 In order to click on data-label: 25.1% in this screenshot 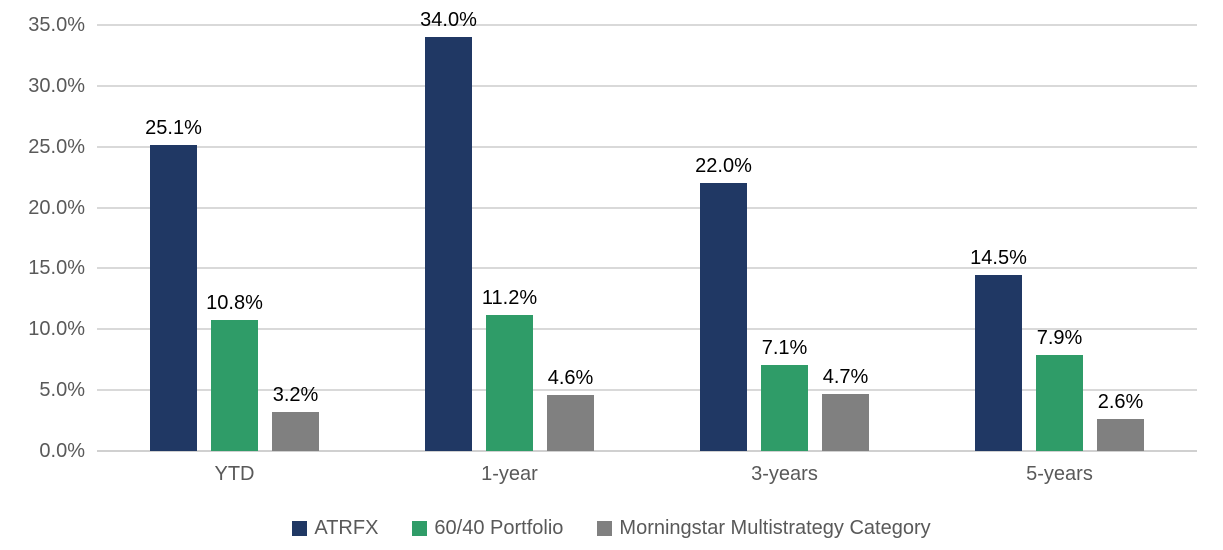, I will do `click(173, 128)`.